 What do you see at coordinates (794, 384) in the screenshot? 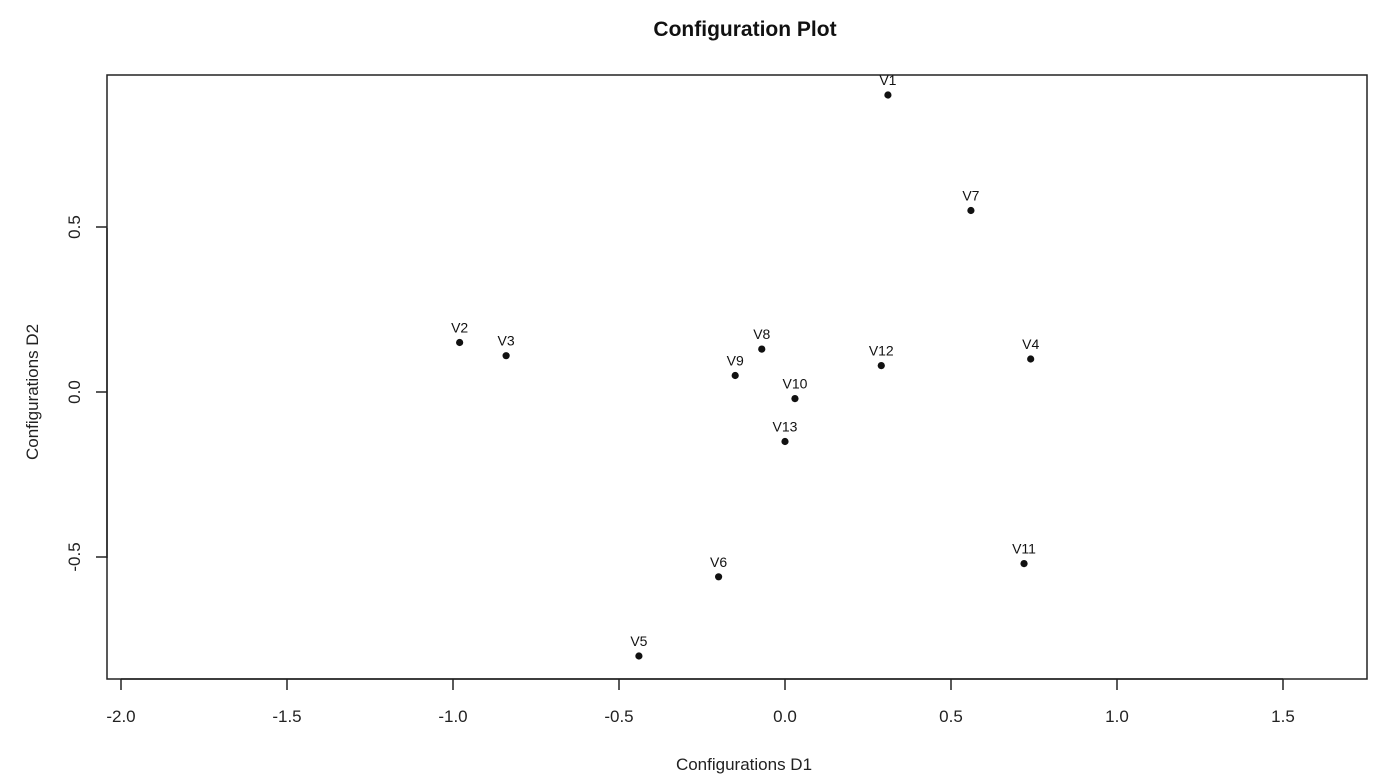
I see `point-label-v10: V10` at bounding box center [794, 384].